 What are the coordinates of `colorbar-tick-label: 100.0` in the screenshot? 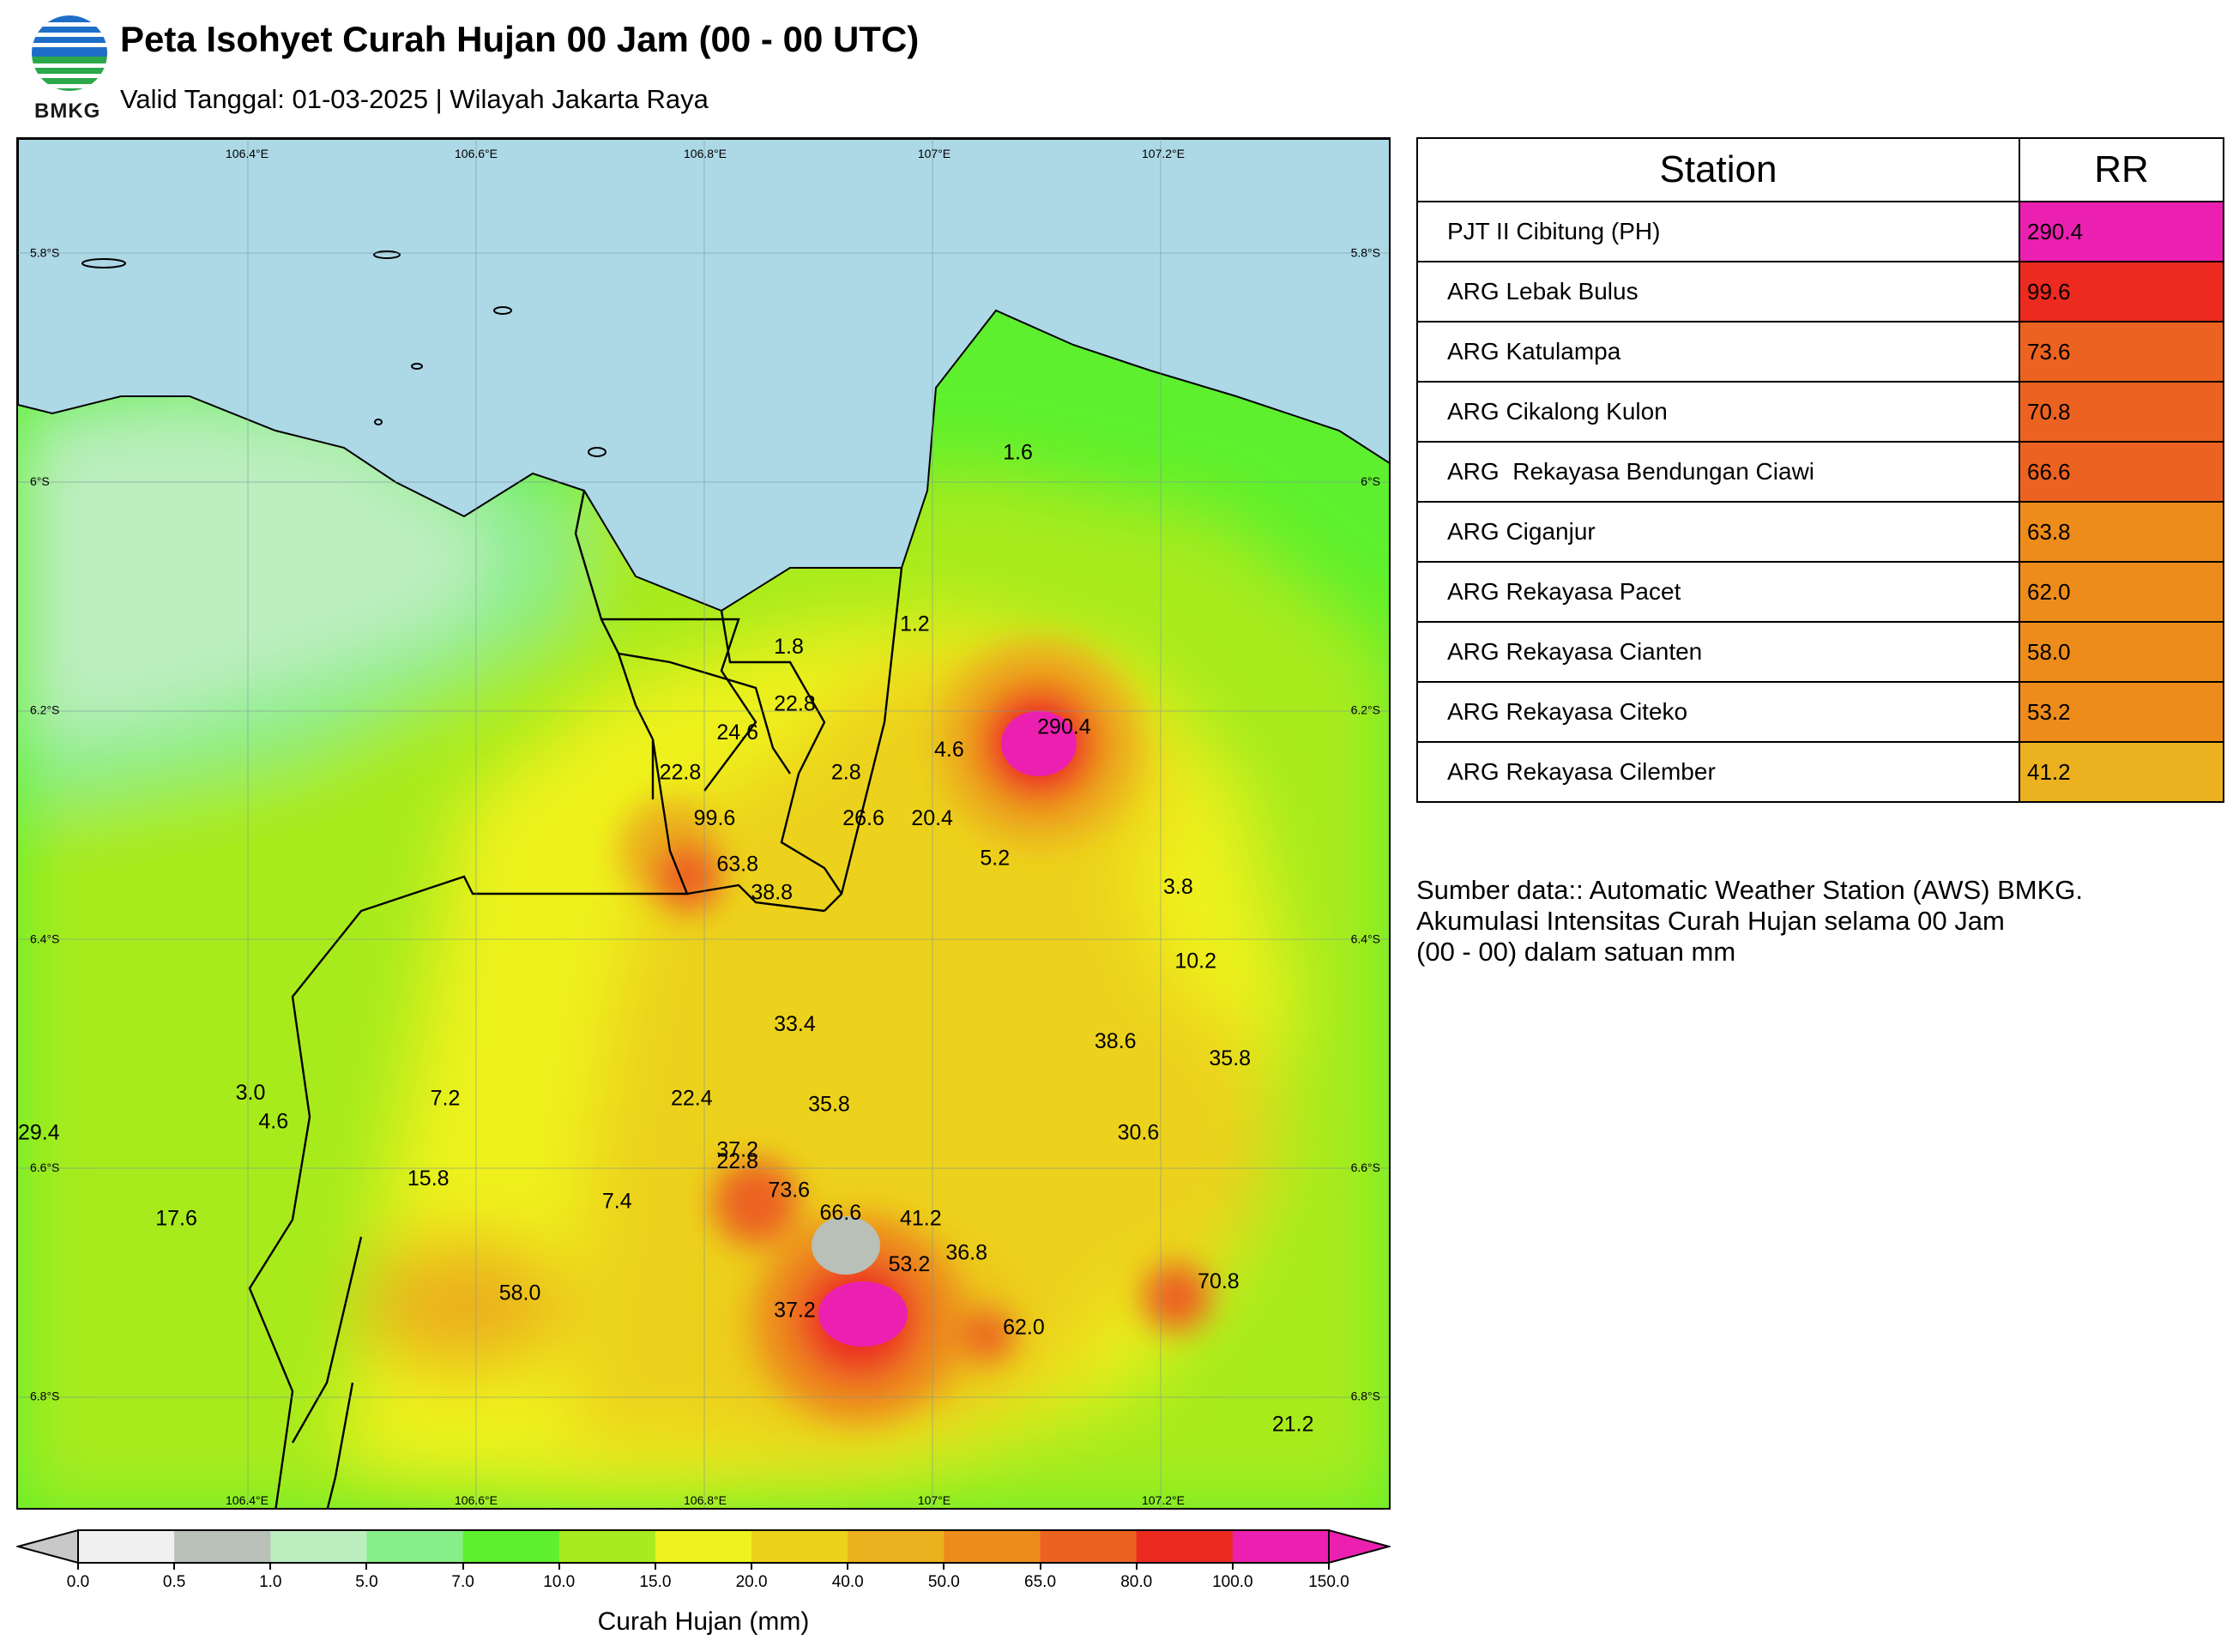 It's located at (1232, 1582).